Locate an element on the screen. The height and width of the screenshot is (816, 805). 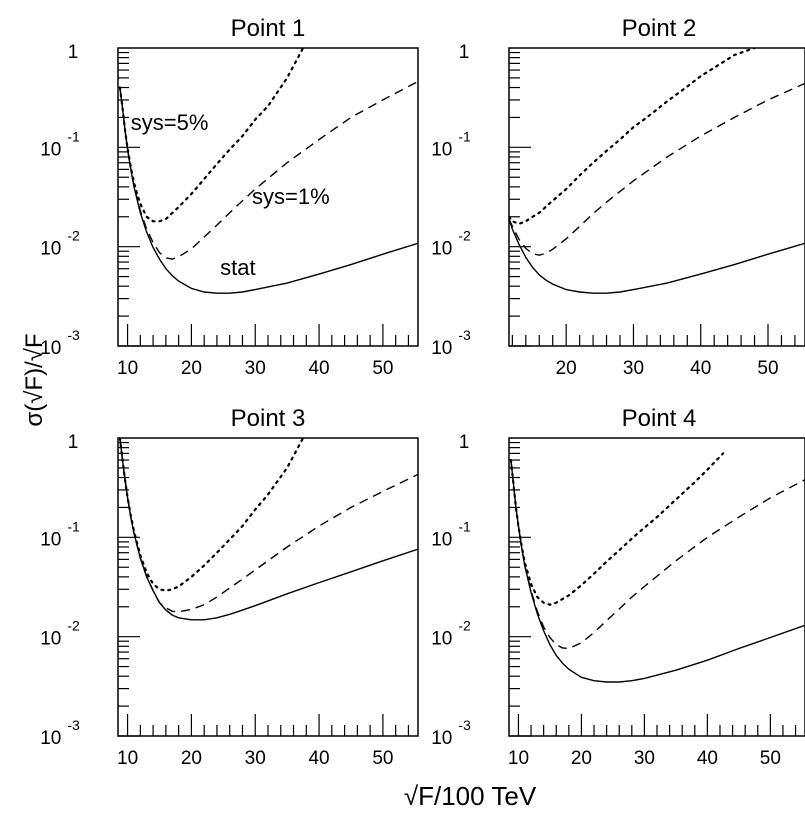
annotation-label: stat is located at coordinates (237, 267).